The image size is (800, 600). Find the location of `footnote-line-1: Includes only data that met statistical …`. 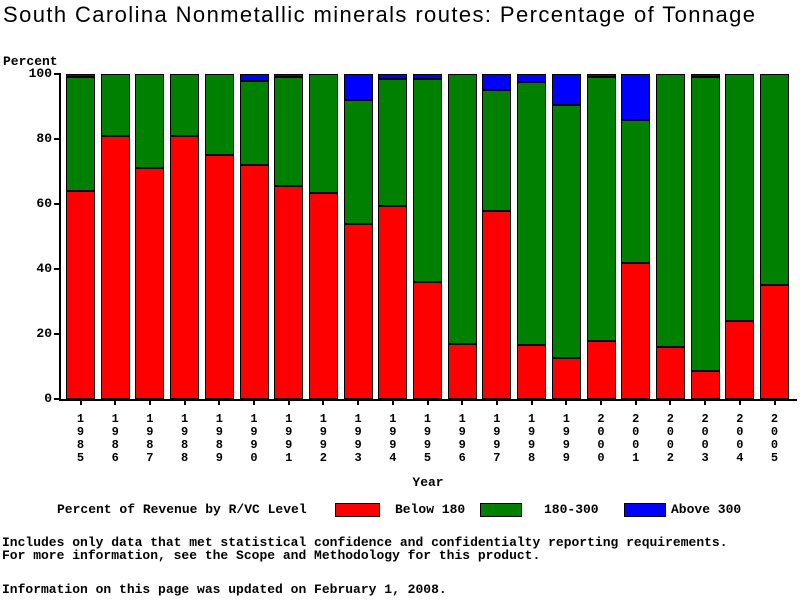

footnote-line-1: Includes only data that met statistical … is located at coordinates (365, 542).